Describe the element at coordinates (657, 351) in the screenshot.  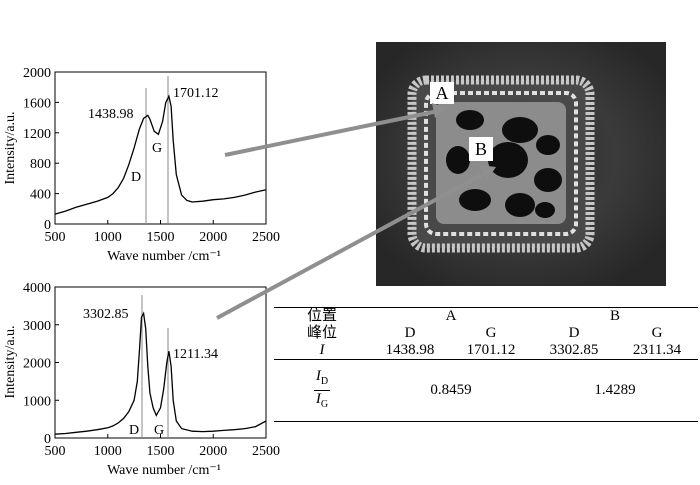
I see `intensity-b-g: 2311.34` at that location.